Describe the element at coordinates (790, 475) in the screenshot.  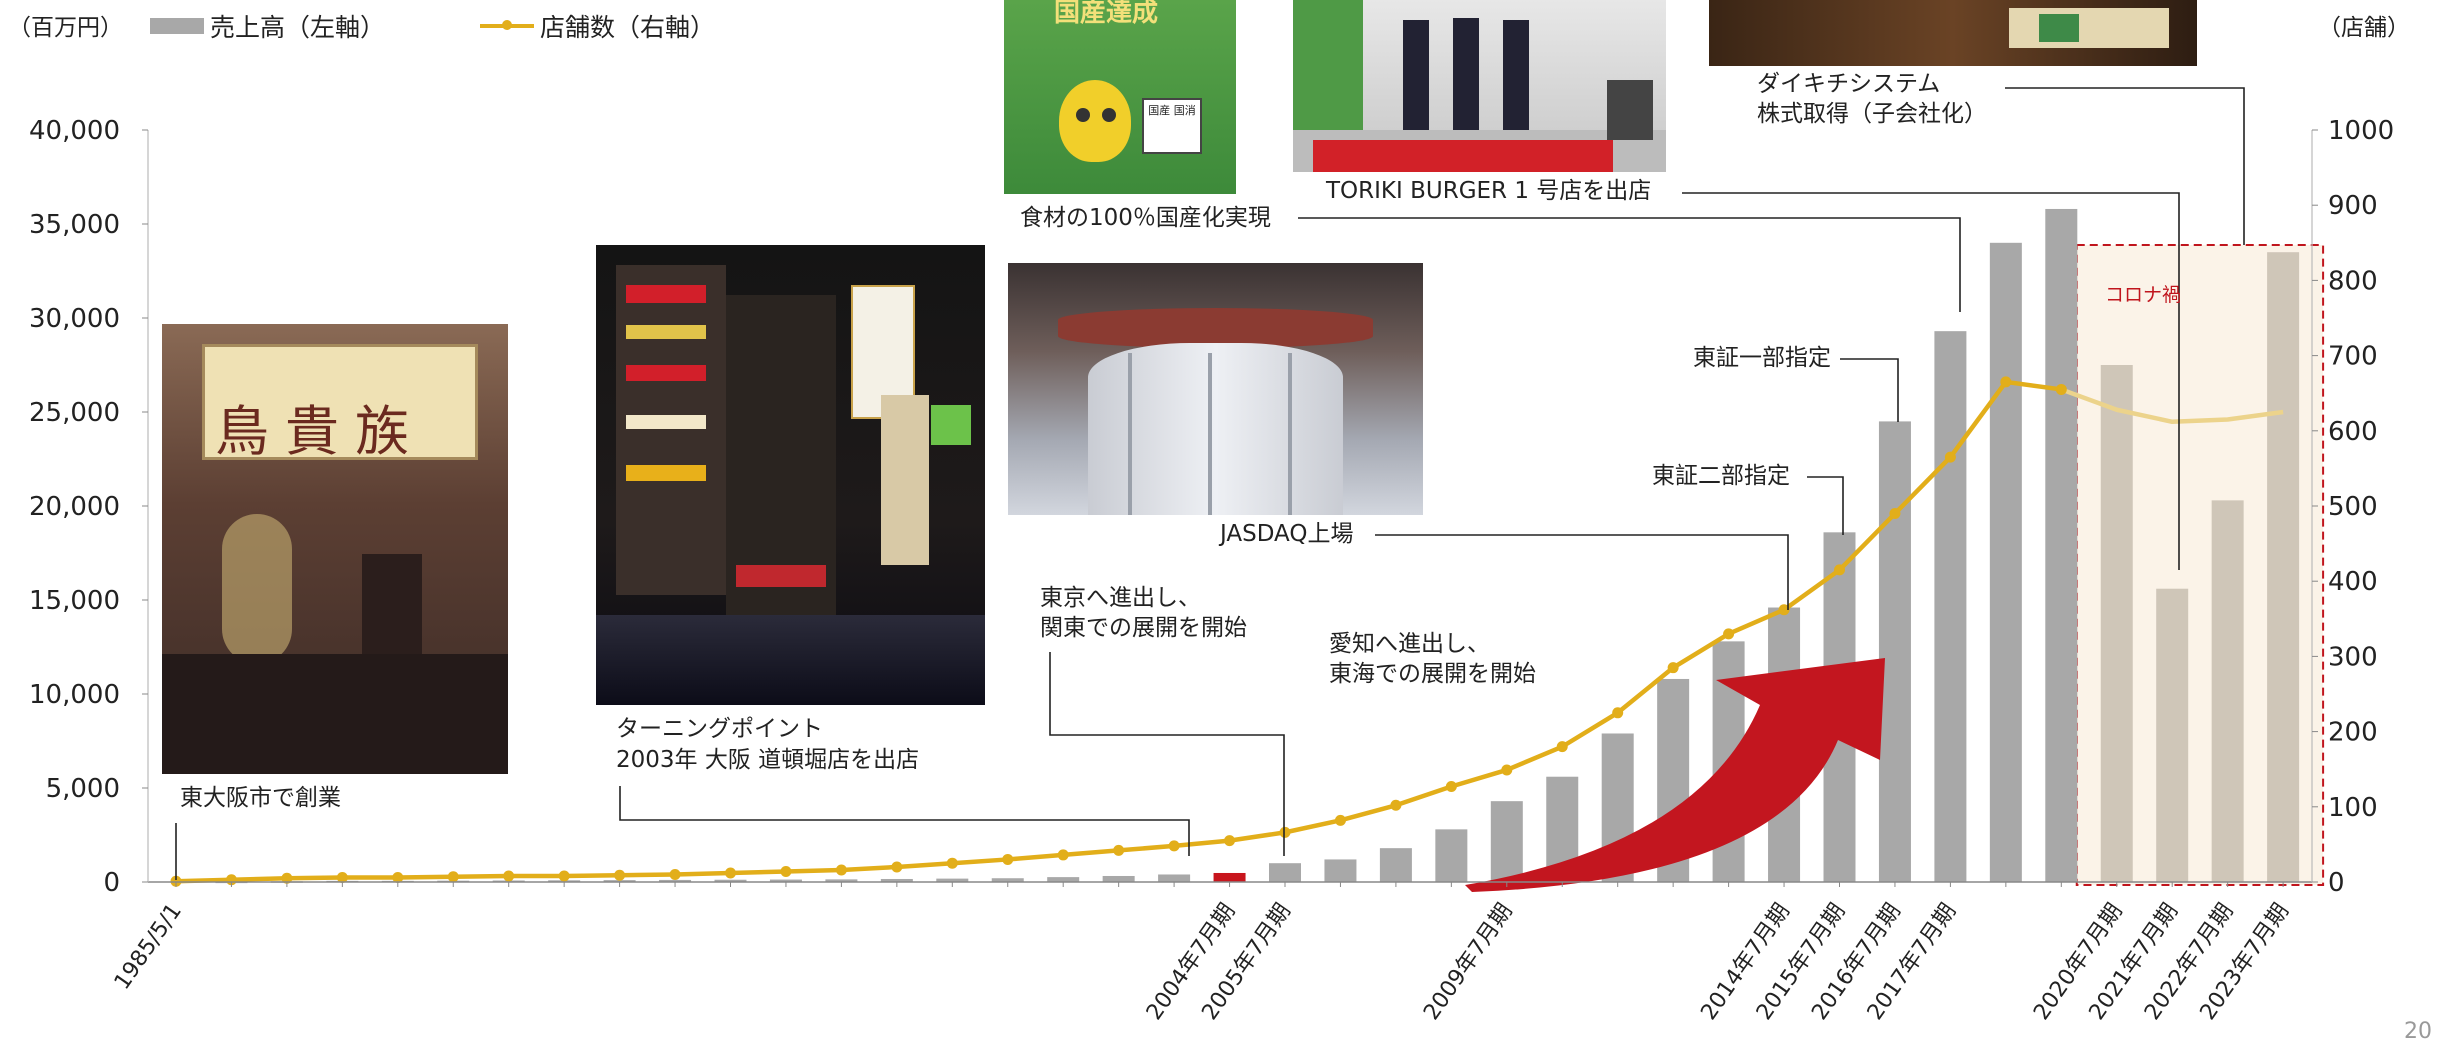
I see `dotonbori-photo` at that location.